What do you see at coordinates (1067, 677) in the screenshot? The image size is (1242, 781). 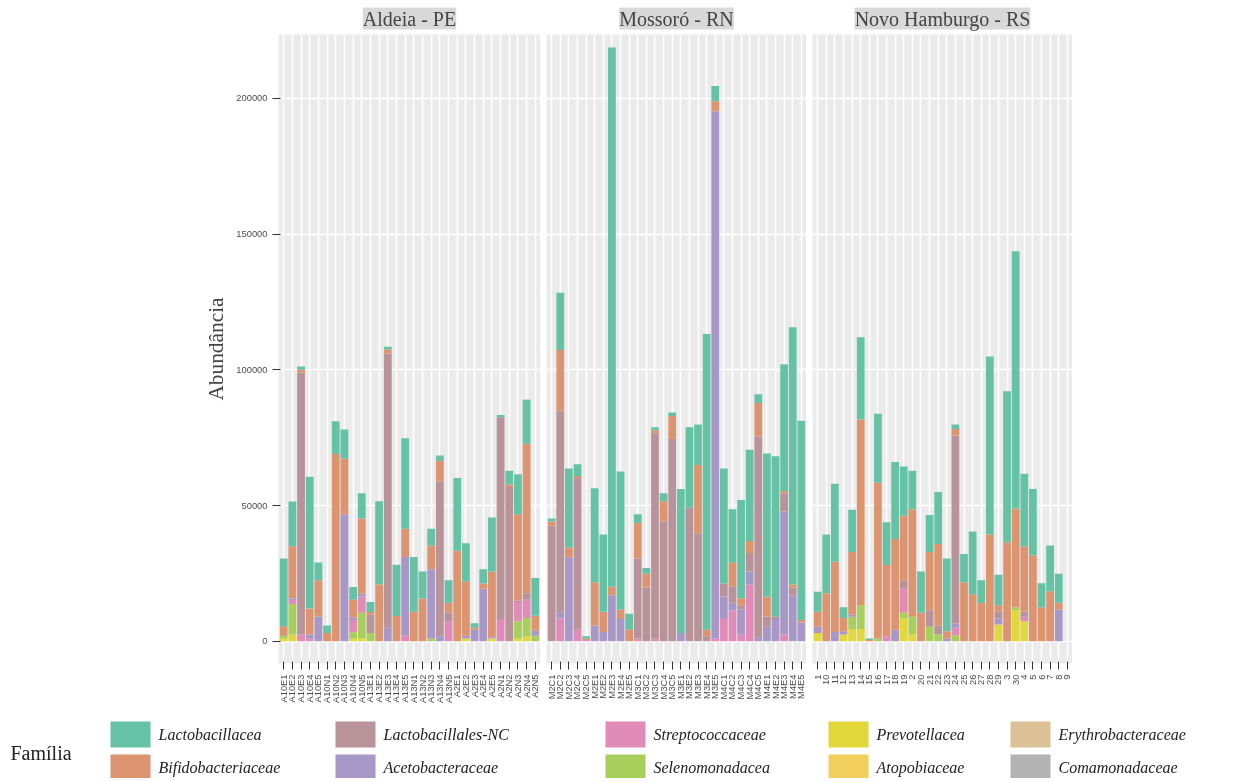 I see `x-tick-label: 9` at bounding box center [1067, 677].